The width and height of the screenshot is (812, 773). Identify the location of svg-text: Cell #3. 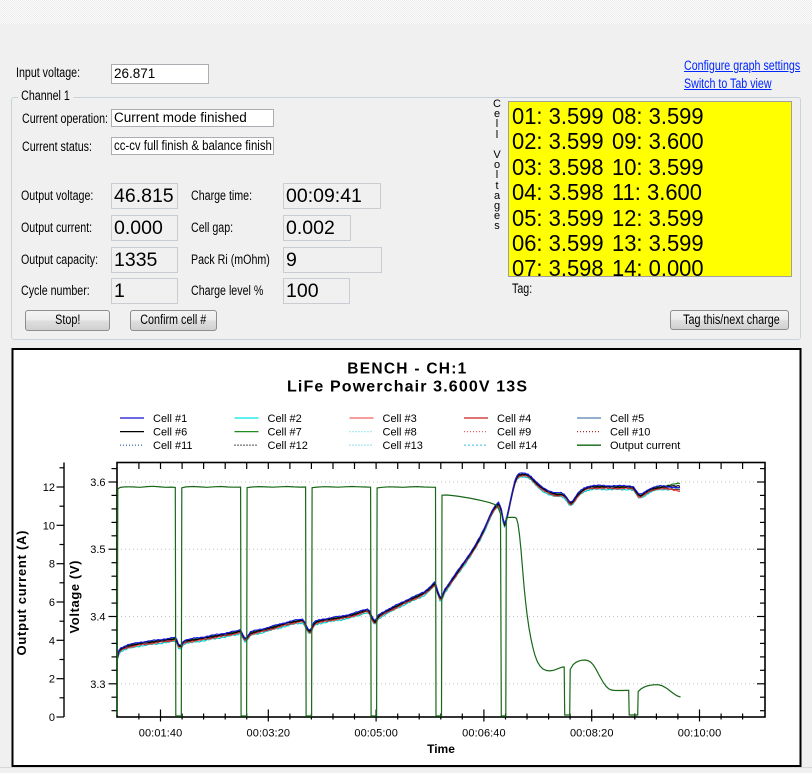
(400, 419).